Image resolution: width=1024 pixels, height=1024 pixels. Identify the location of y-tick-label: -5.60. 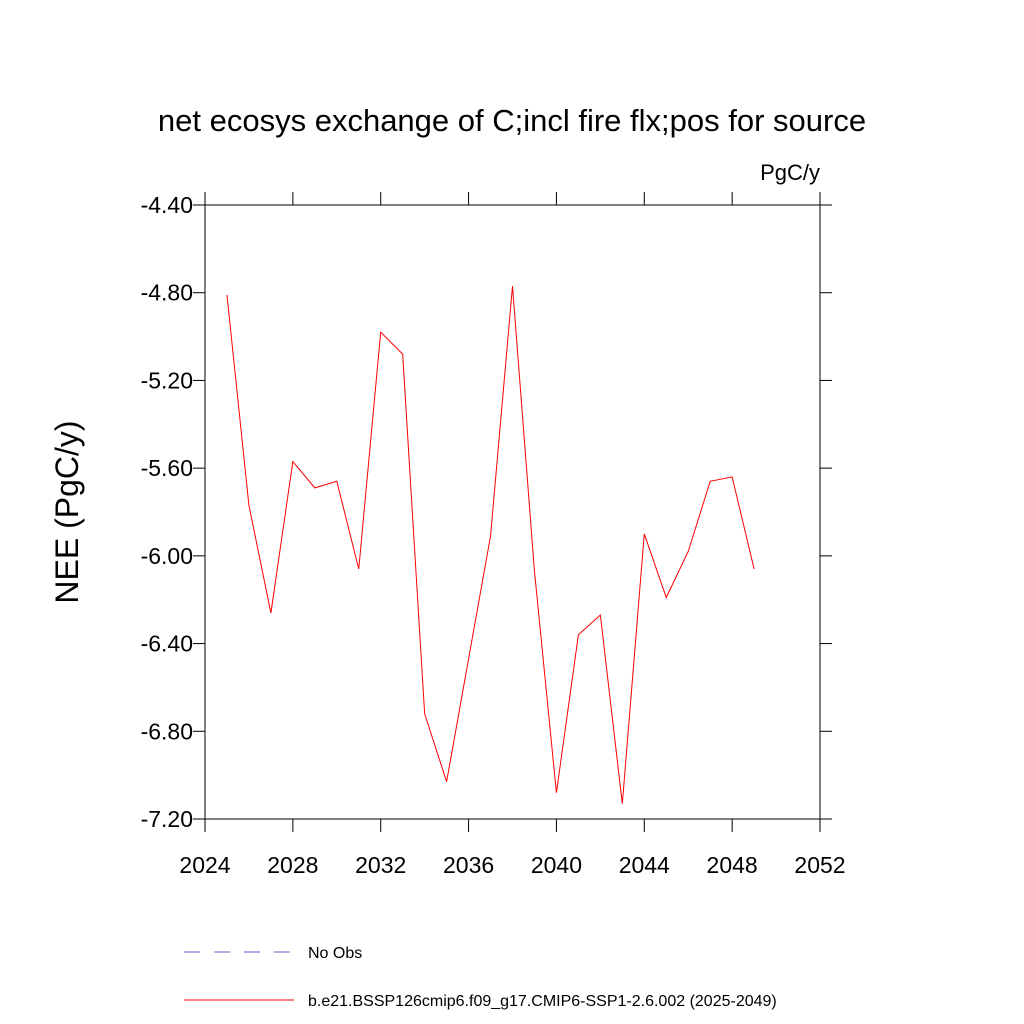
(167, 468).